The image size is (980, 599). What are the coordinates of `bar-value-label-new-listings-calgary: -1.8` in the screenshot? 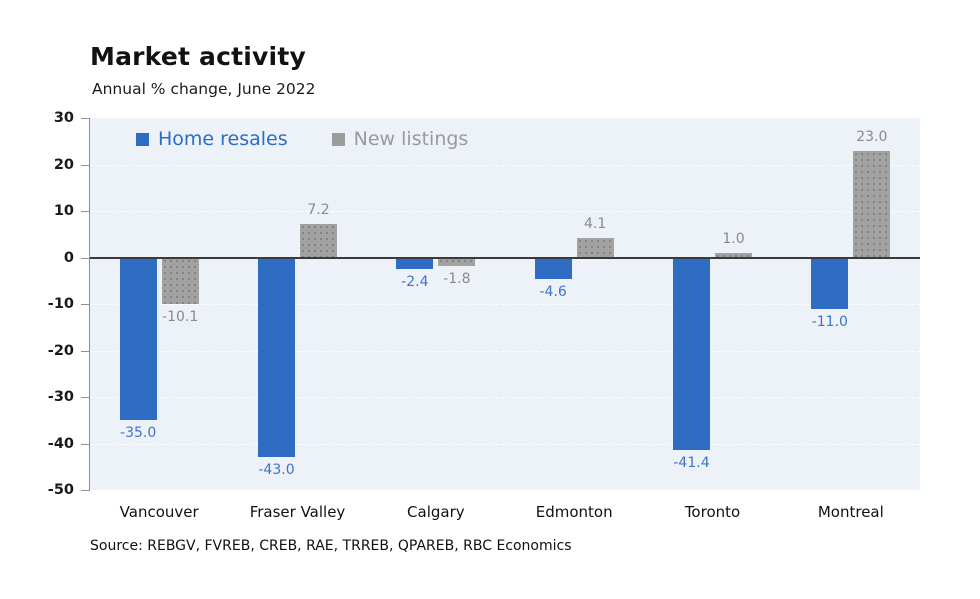 It's located at (457, 278).